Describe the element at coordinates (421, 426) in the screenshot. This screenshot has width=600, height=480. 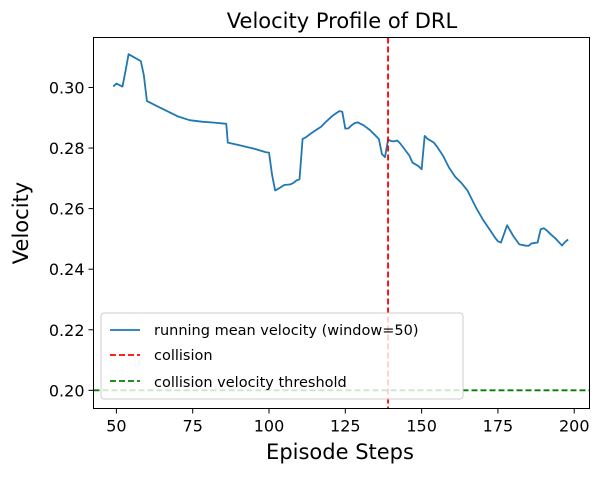
I see `x-tick-label: 150` at that location.